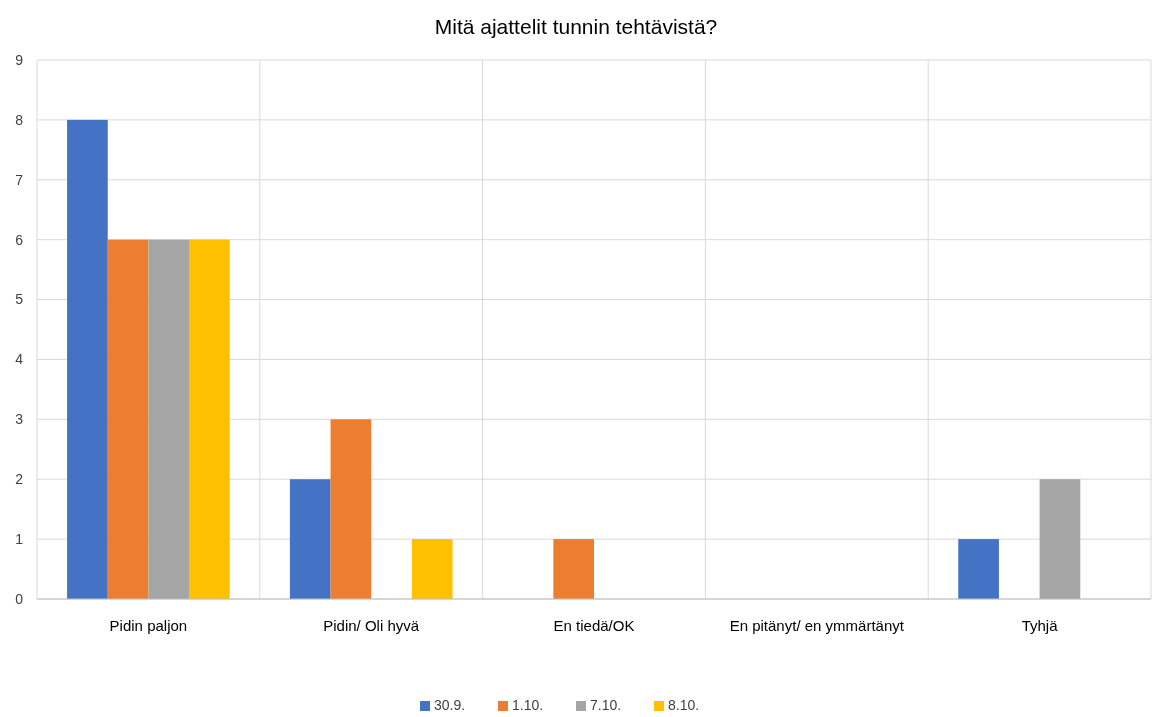 The width and height of the screenshot is (1152, 717). What do you see at coordinates (1040, 625) in the screenshot?
I see `x-tick-label: Tyhjä` at bounding box center [1040, 625].